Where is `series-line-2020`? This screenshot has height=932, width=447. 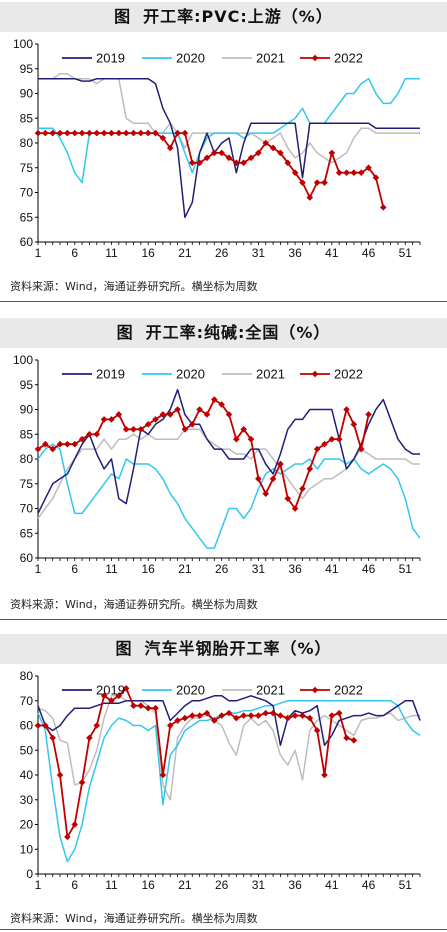 series-line-2020 is located at coordinates (229, 496).